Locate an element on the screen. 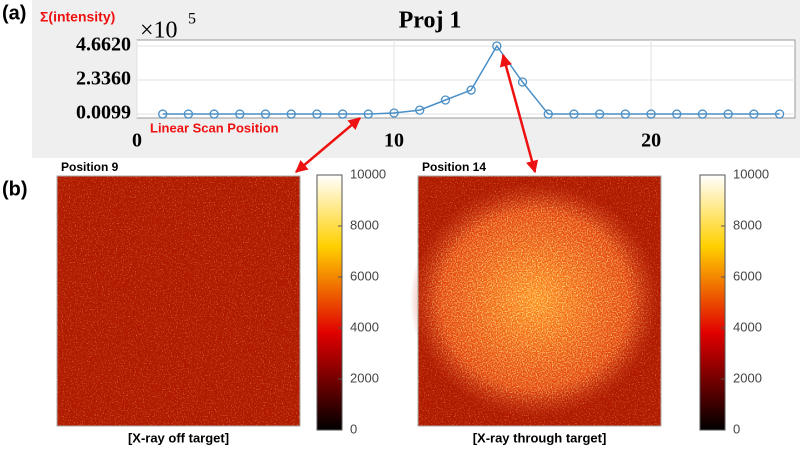  y-tick-label: 0.0099 is located at coordinates (103, 113).